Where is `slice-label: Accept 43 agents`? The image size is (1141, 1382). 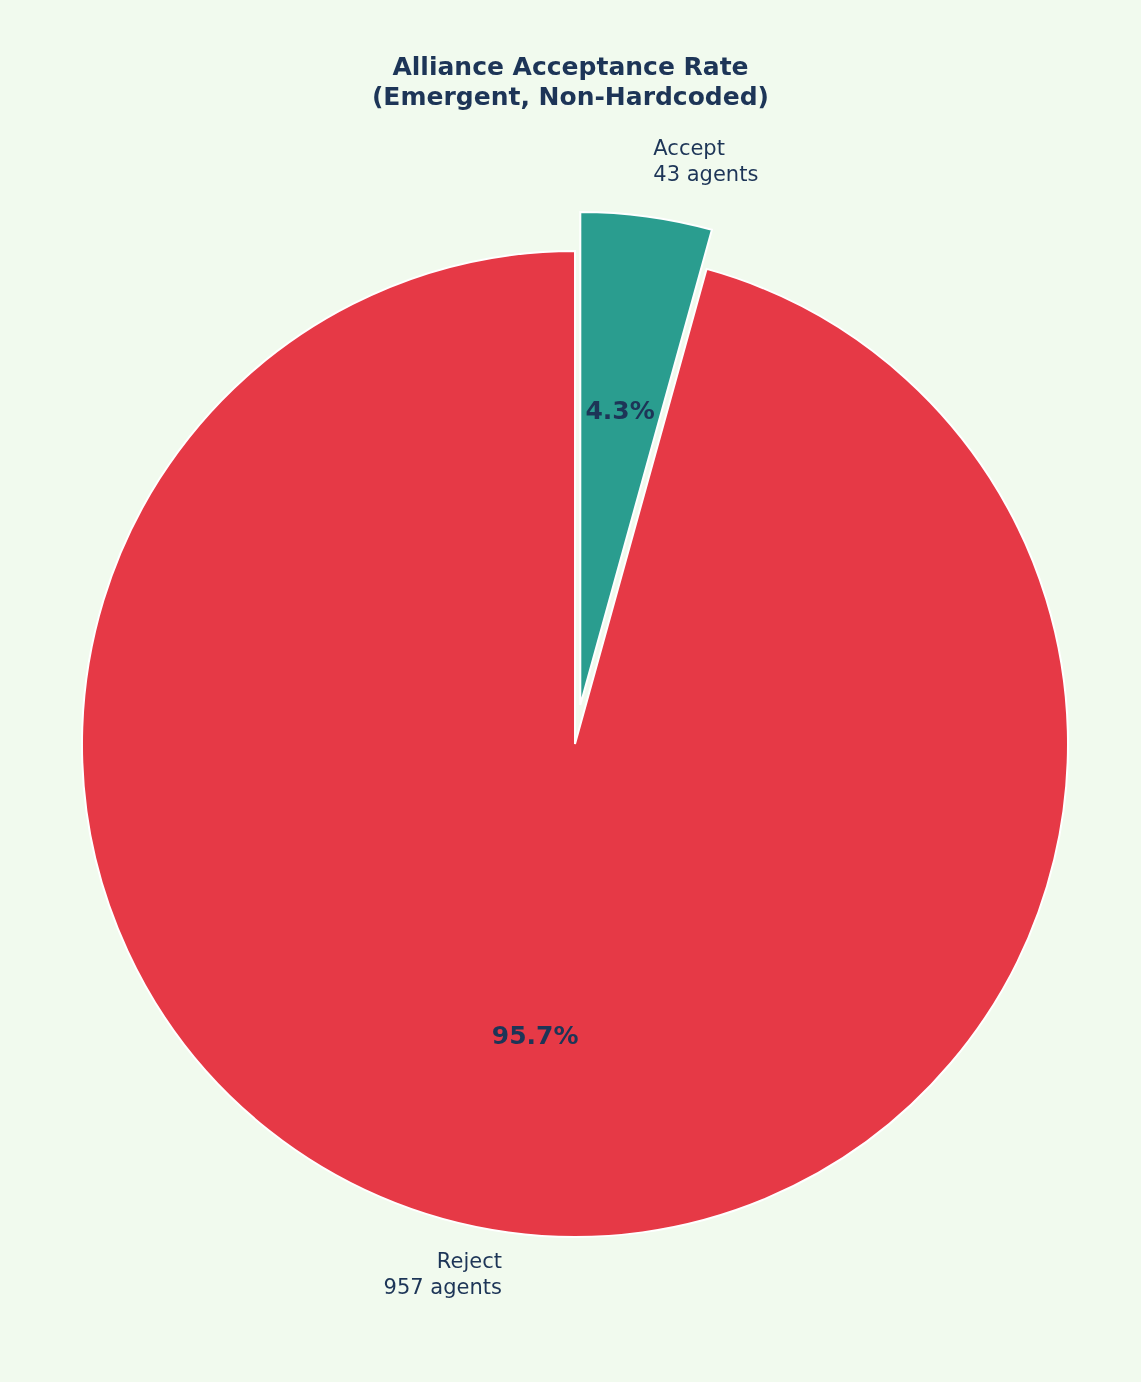
slice-label: Accept 43 agents is located at coordinates (706, 160).